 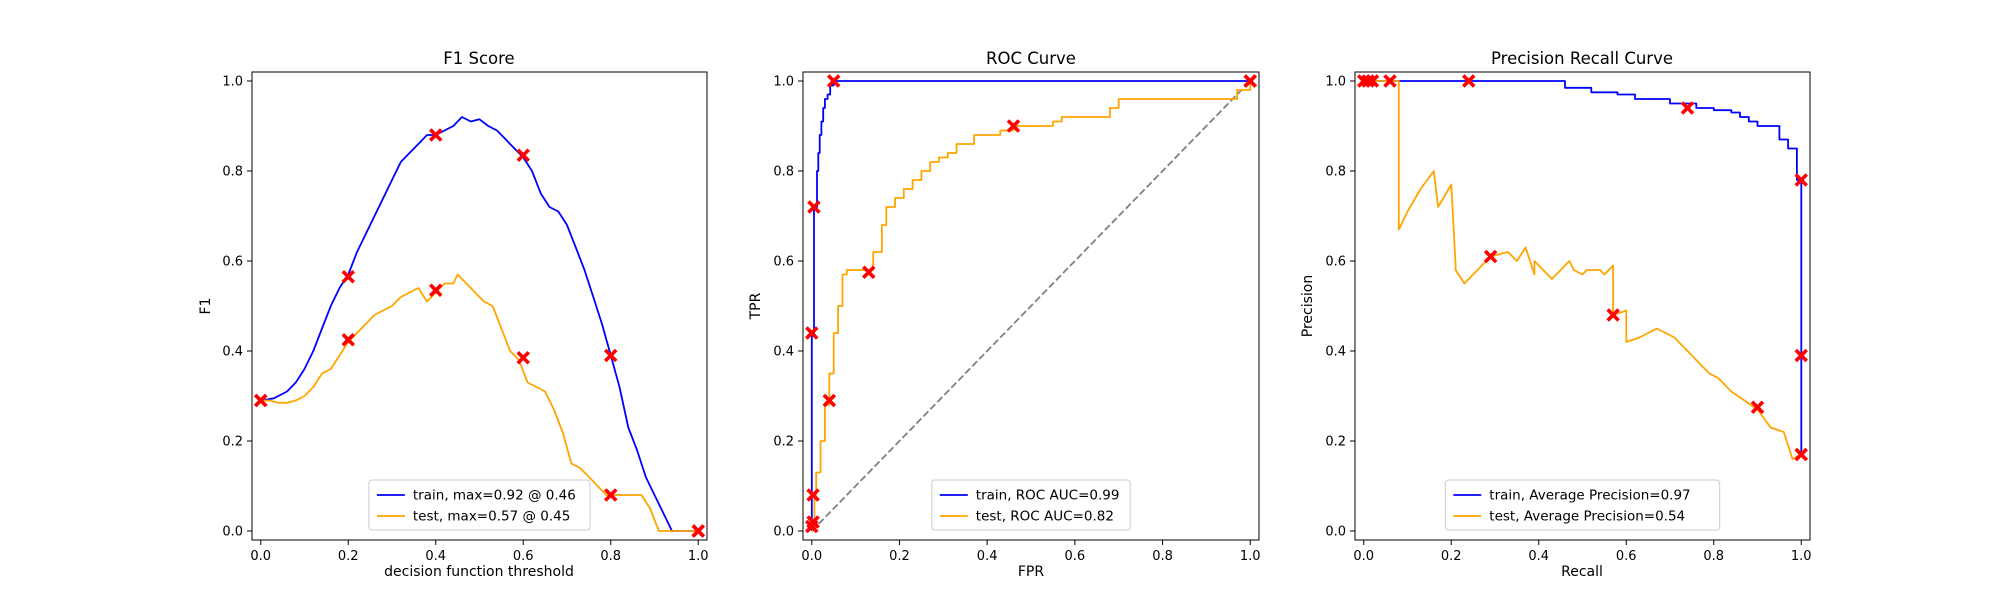 What do you see at coordinates (232, 442) in the screenshot?
I see `f1-ytick-label: 0.2` at bounding box center [232, 442].